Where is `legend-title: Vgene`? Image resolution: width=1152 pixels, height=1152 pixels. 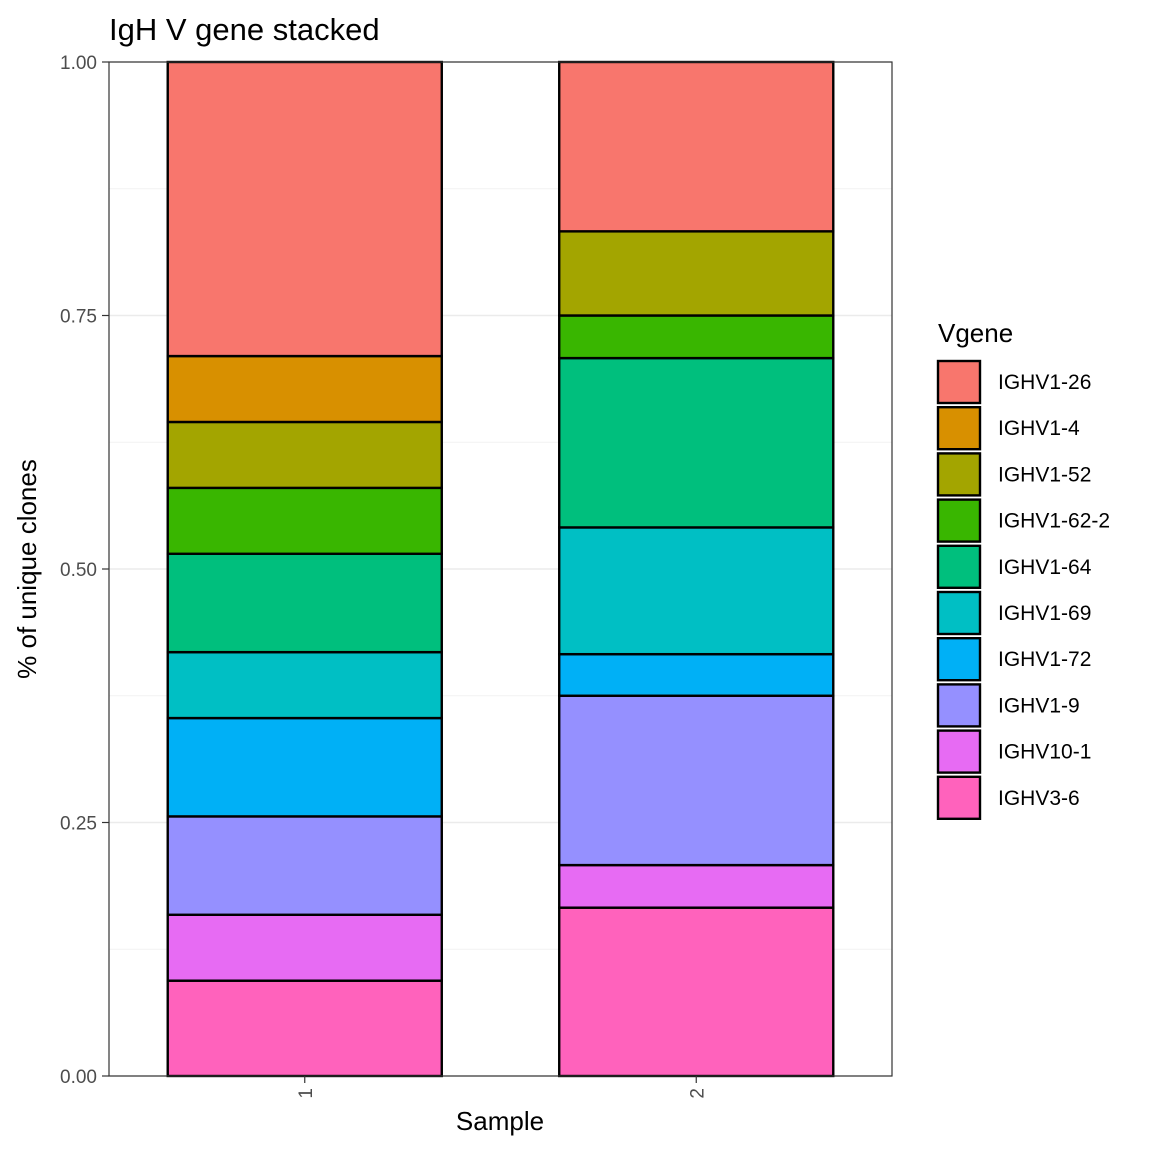
legend-title: Vgene is located at coordinates (975, 333).